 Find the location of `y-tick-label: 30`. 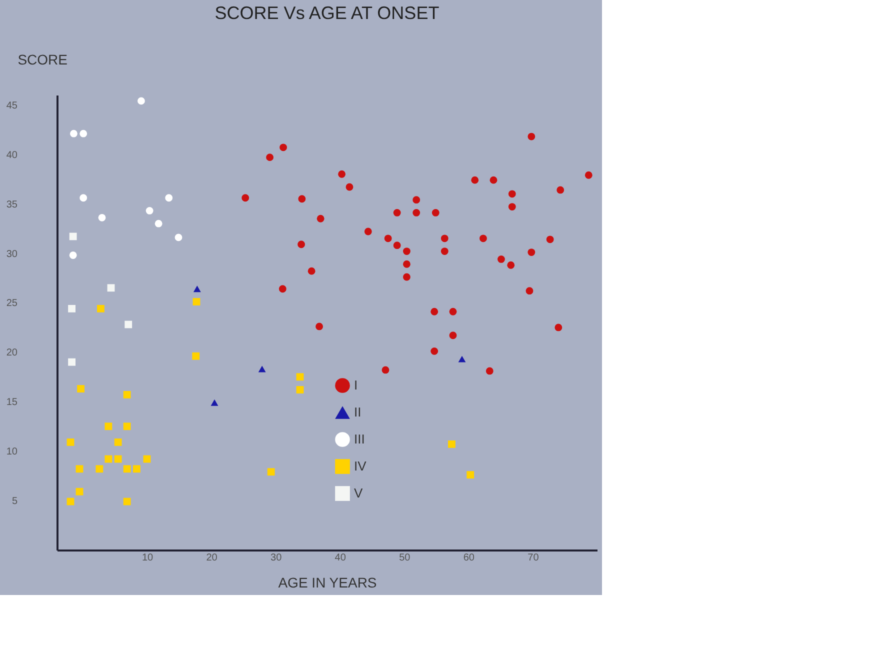

y-tick-label: 30 is located at coordinates (12, 254).